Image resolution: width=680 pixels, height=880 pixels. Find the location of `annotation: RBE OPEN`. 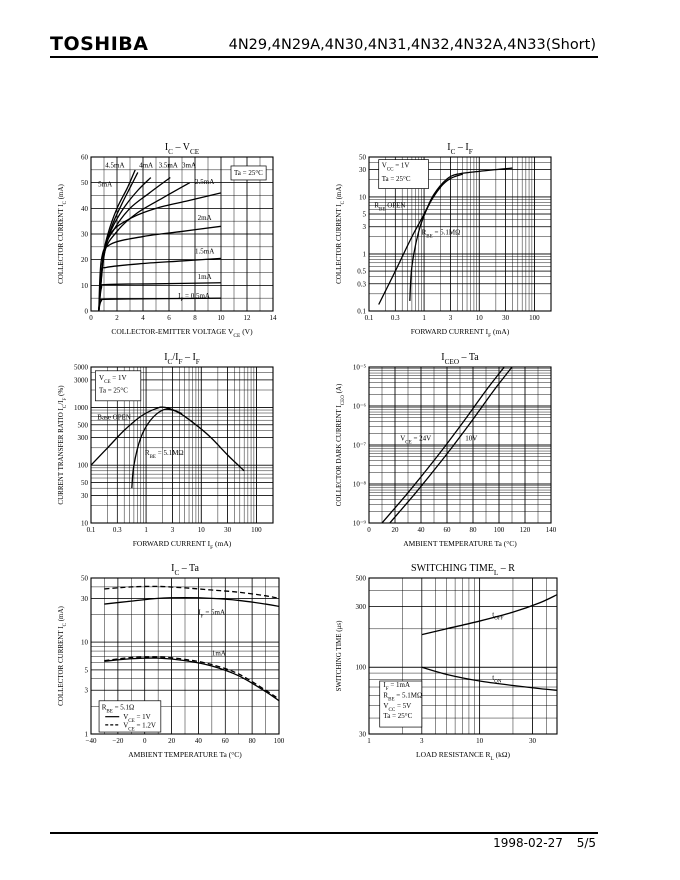

annotation: RBE OPEN is located at coordinates (389, 207).